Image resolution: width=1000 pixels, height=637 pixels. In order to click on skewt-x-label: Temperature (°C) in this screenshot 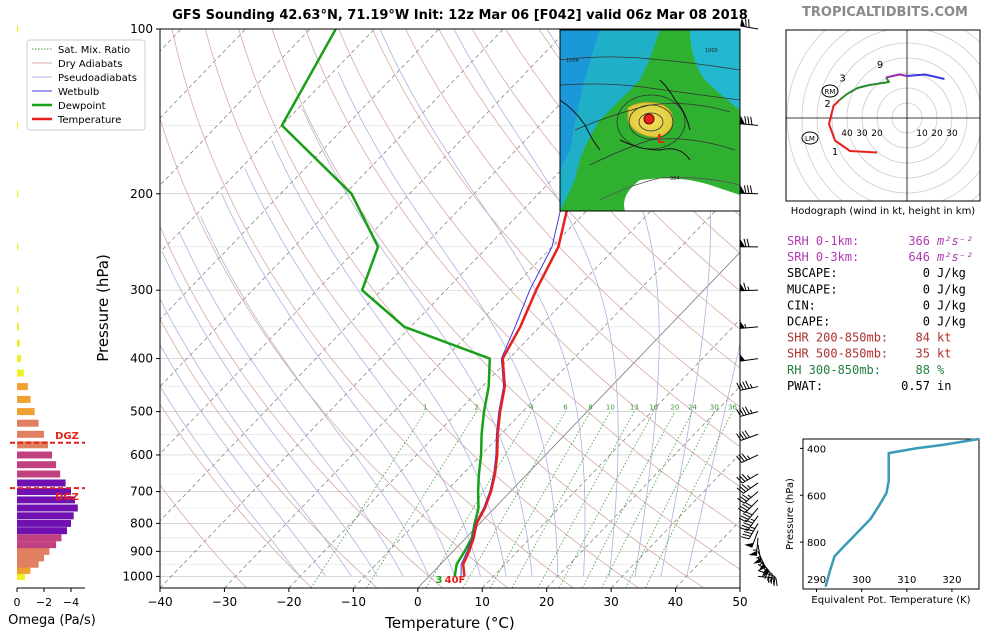, I will do `click(449, 623)`.